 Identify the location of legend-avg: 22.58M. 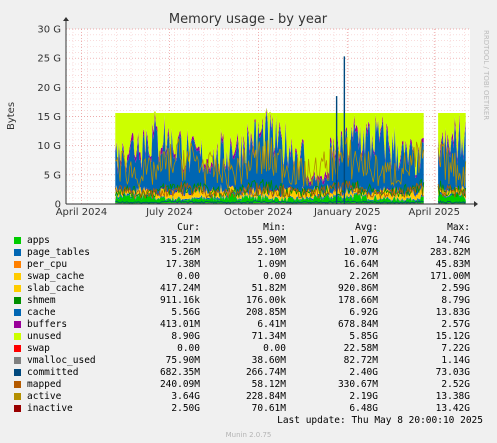
(360, 348).